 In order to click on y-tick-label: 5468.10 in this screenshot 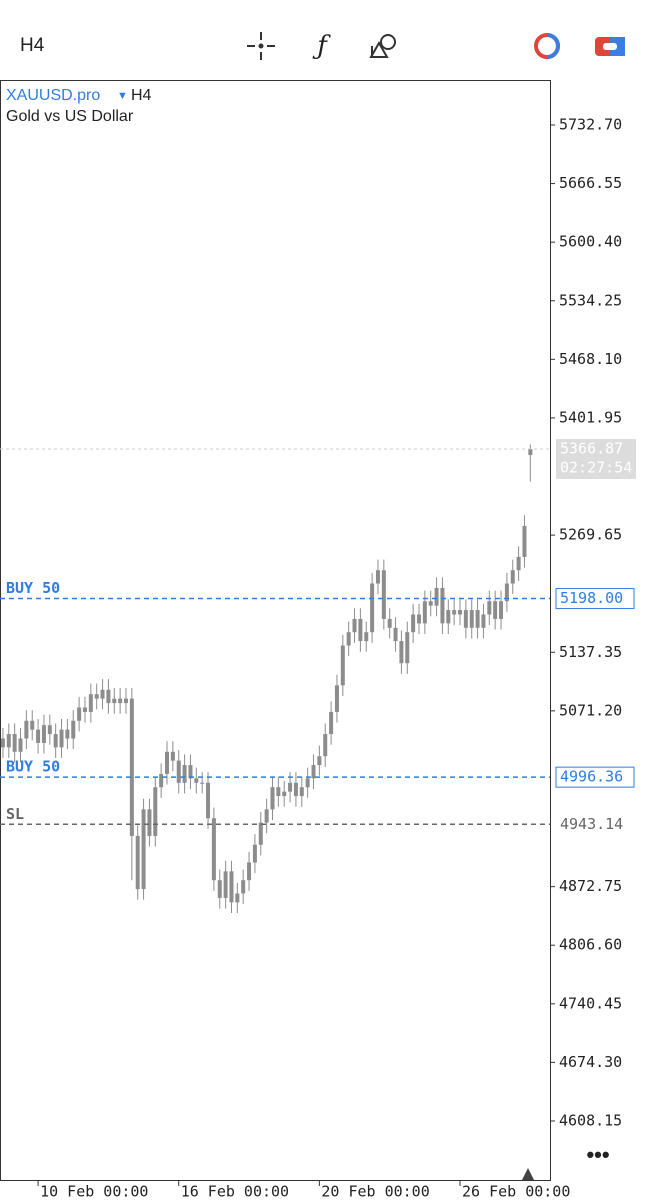, I will do `click(590, 359)`.